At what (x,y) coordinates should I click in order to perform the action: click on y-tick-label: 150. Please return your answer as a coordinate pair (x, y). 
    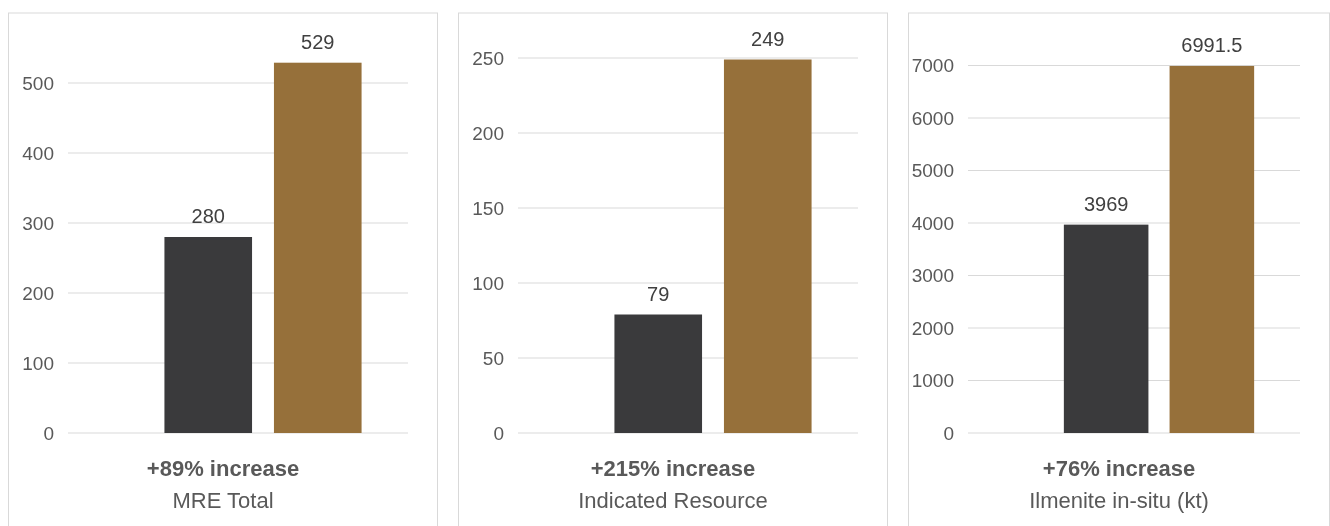
    Looking at the image, I should click on (488, 208).